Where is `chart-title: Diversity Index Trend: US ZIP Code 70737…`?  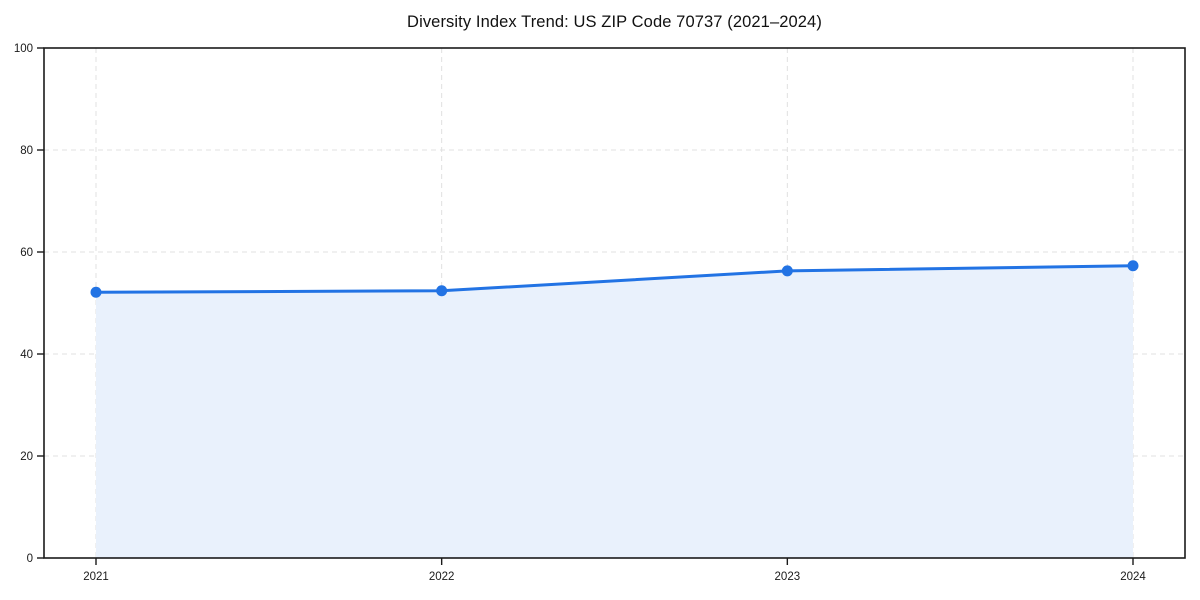 chart-title: Diversity Index Trend: US ZIP Code 70737… is located at coordinates (614, 22).